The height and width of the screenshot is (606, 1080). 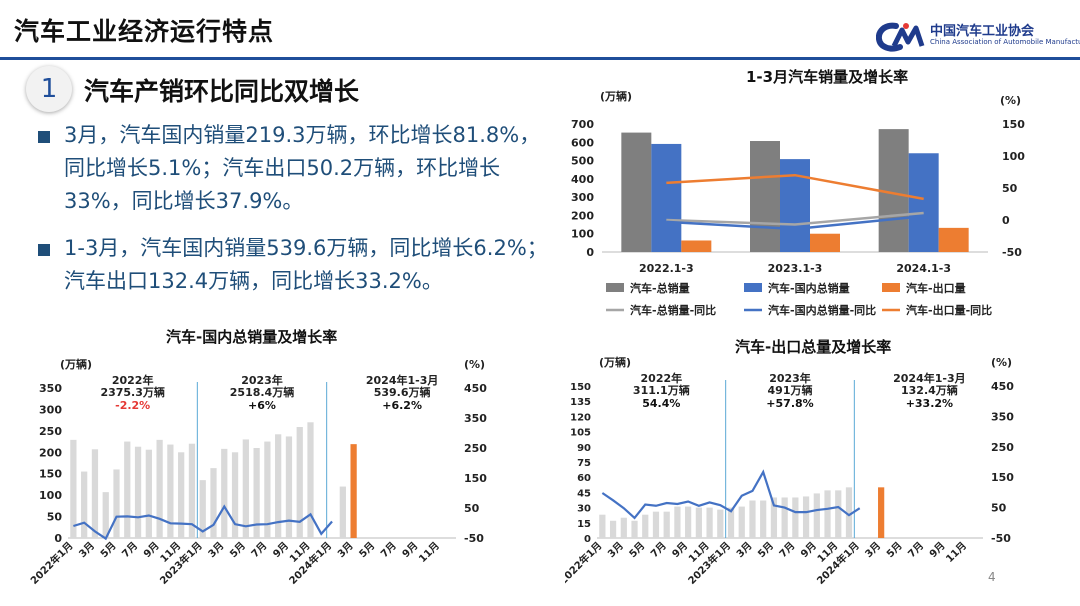 What do you see at coordinates (661, 403) in the screenshot?
I see `annotation-growth: 54.4%` at bounding box center [661, 403].